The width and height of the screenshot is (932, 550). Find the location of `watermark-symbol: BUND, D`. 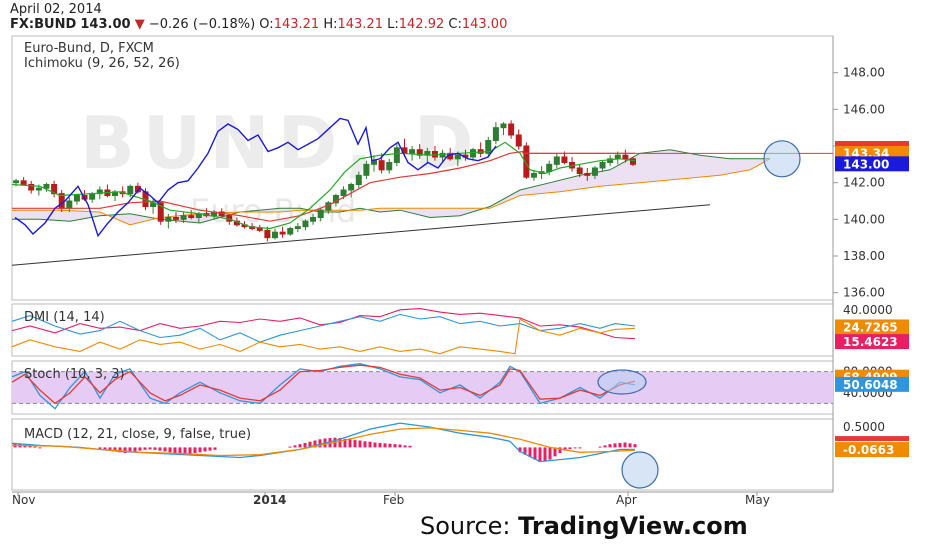

watermark-symbol: BUND, D is located at coordinates (281, 143).